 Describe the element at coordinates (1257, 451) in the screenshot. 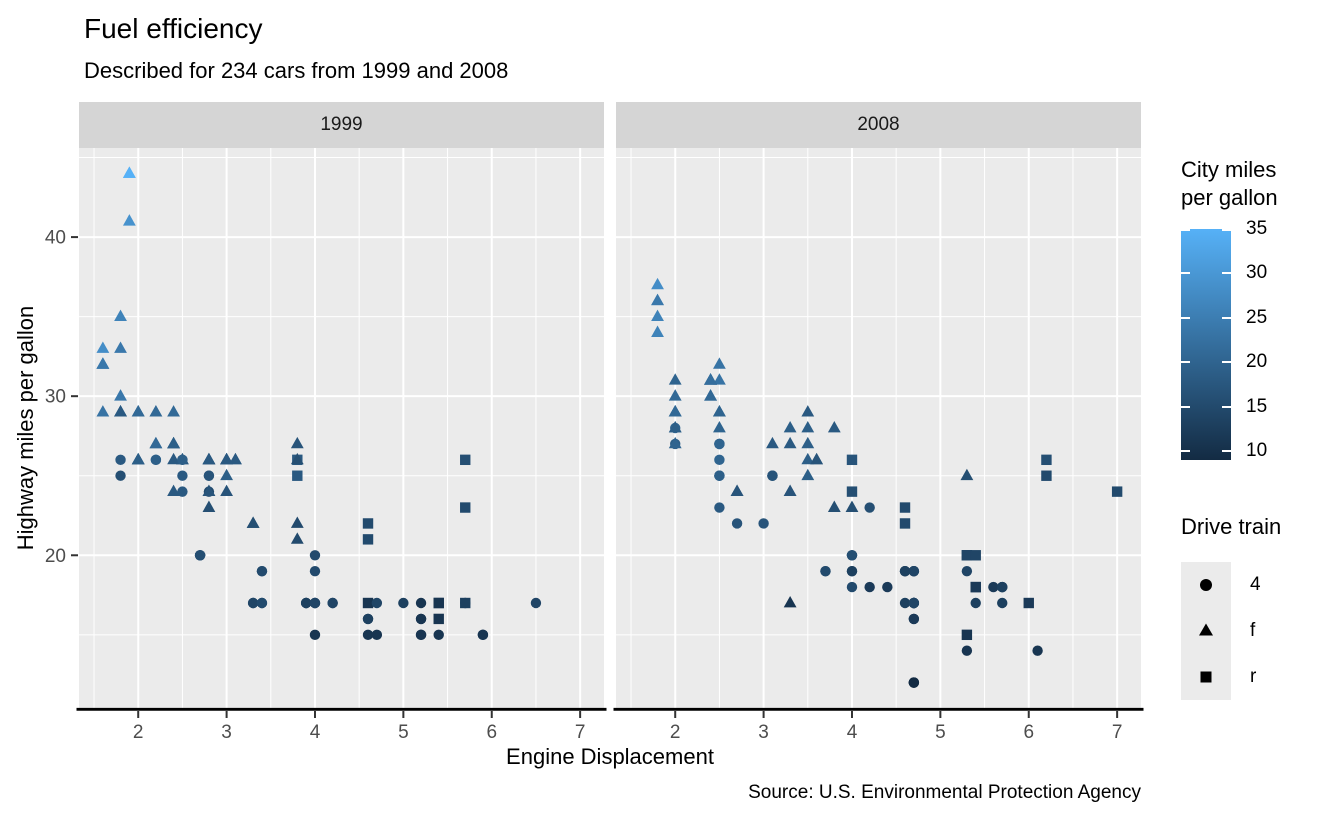

I see `color-legend-tick-label: 10` at that location.